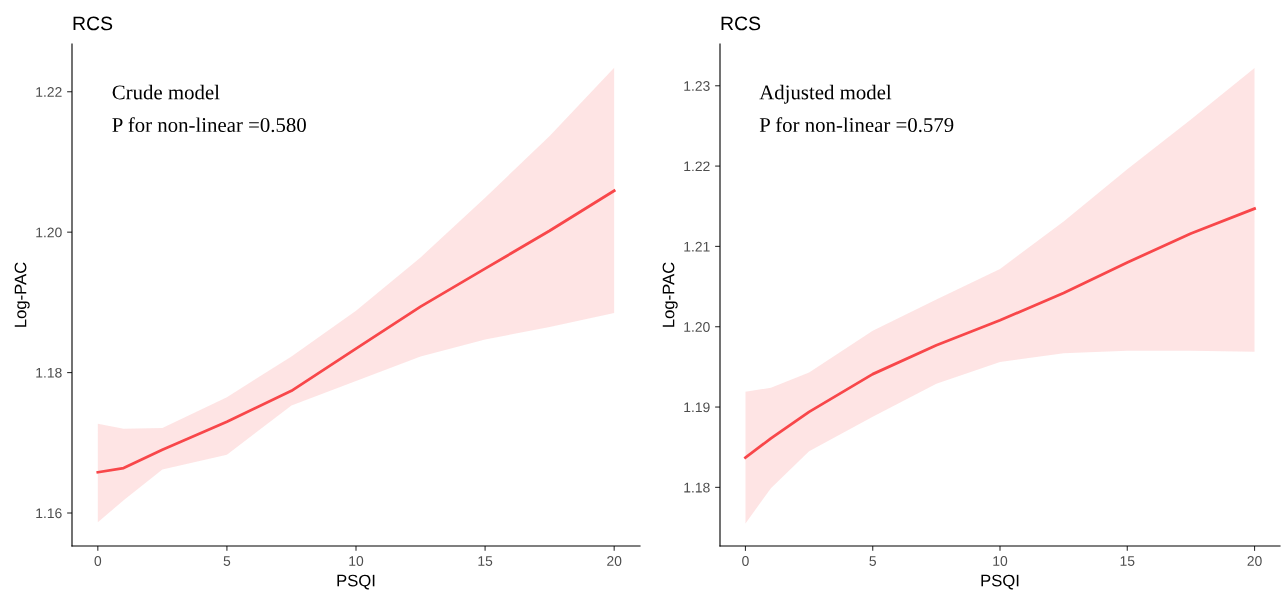 This screenshot has height=591, width=1284. Describe the element at coordinates (697, 407) in the screenshot. I see `y-tick-label: 1.19` at that location.